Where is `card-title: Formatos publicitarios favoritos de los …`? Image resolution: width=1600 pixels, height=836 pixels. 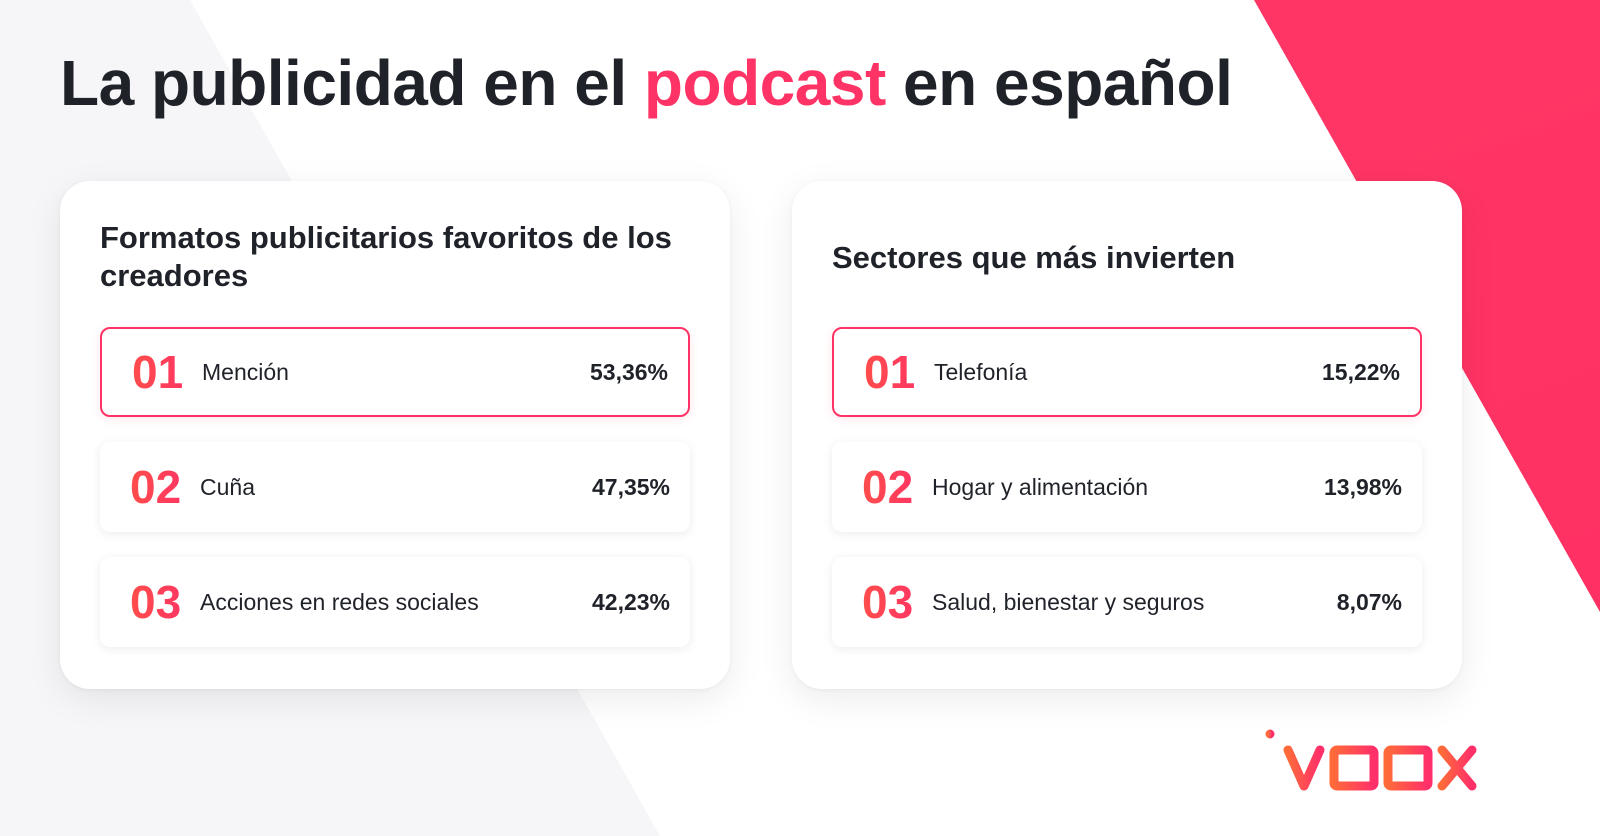 card-title: Formatos publicitarios favoritos de los … is located at coordinates (386, 256).